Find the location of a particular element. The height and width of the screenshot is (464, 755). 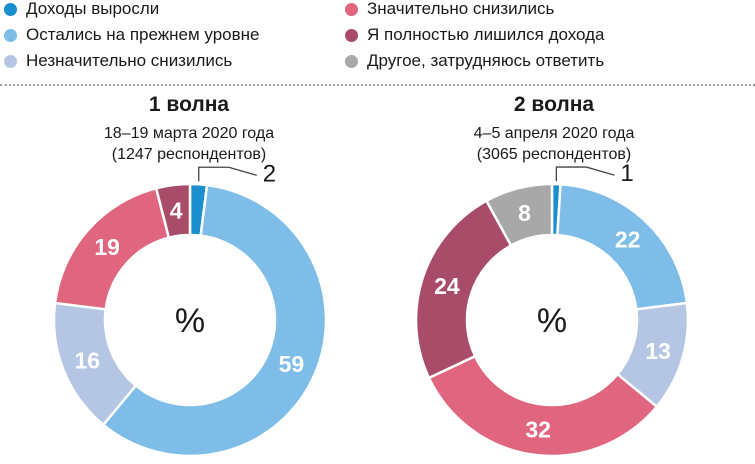

divider is located at coordinates (377, 85).